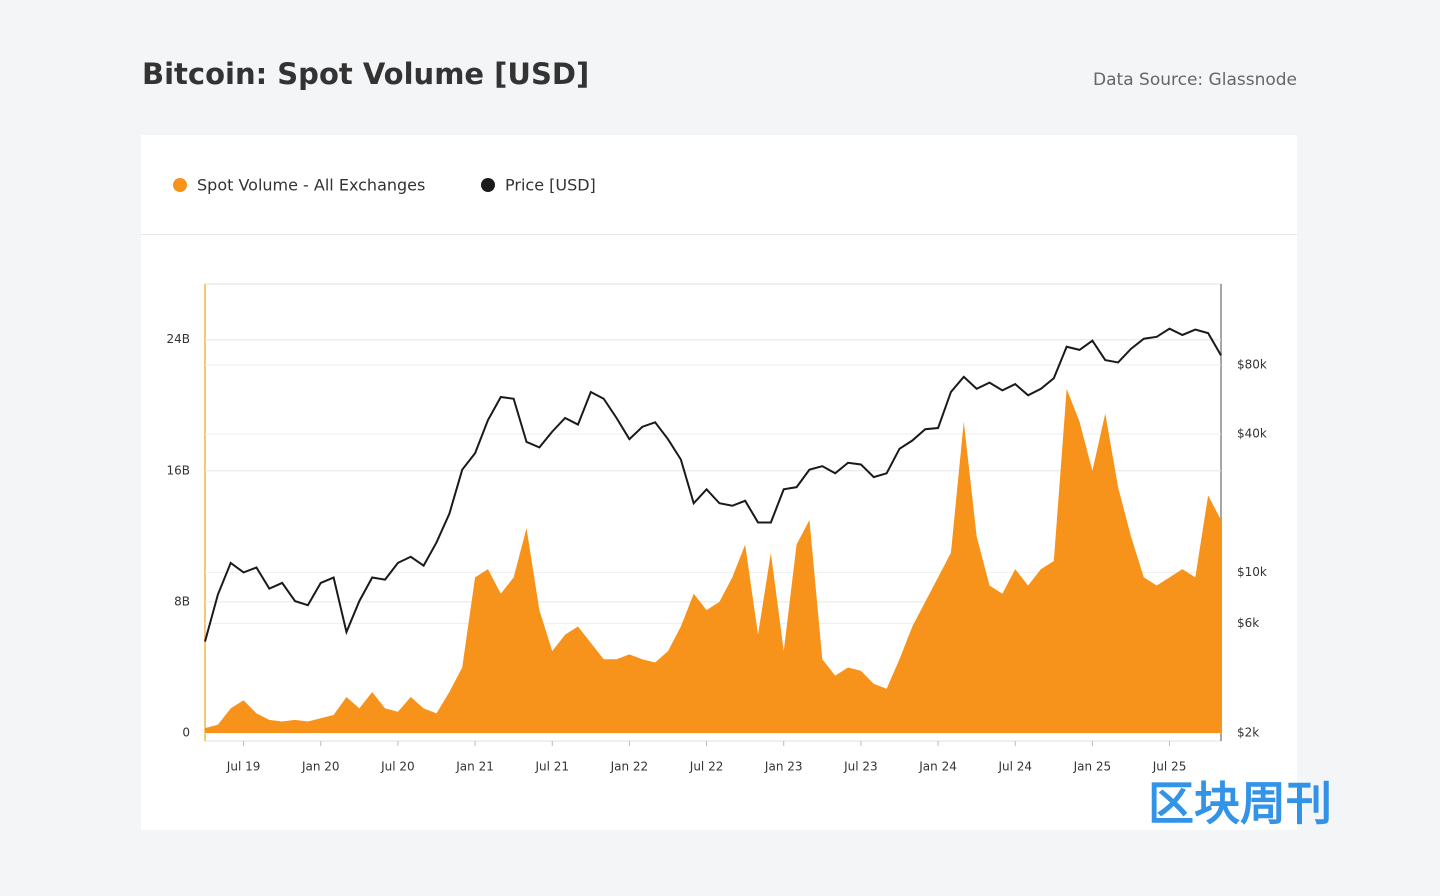 The width and height of the screenshot is (1440, 896). What do you see at coordinates (178, 470) in the screenshot?
I see `y-tick-label: 16B` at bounding box center [178, 470].